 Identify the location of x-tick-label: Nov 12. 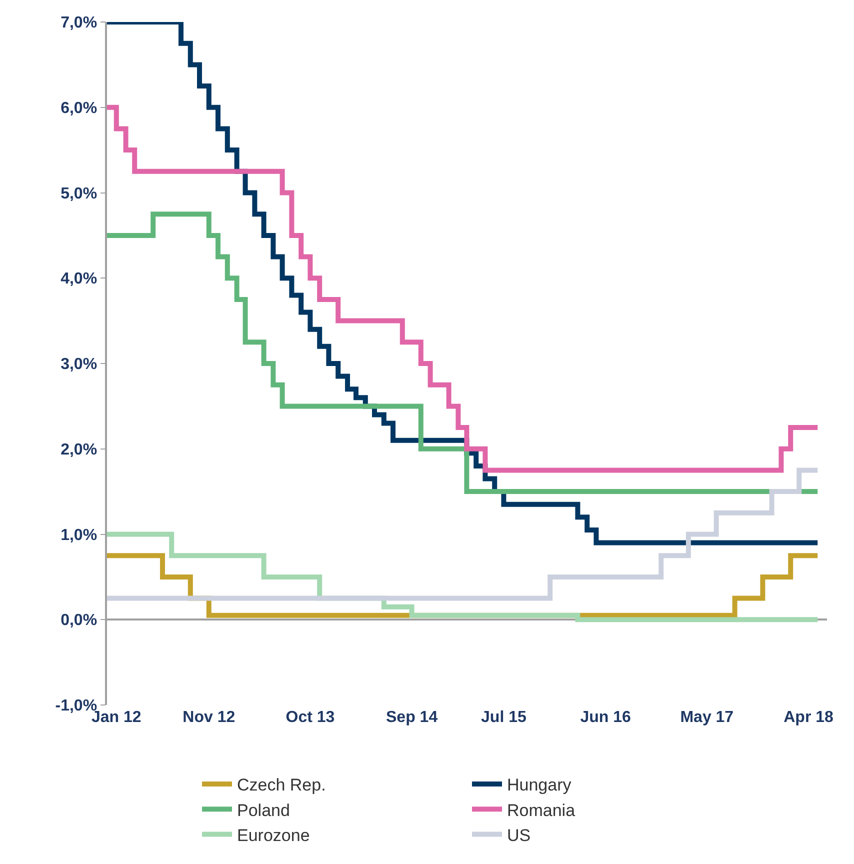
(209, 717).